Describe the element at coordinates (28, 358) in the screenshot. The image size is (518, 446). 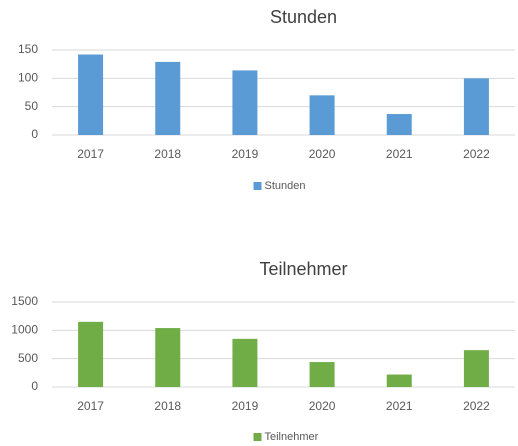
I see `y-tick-label: 500` at that location.